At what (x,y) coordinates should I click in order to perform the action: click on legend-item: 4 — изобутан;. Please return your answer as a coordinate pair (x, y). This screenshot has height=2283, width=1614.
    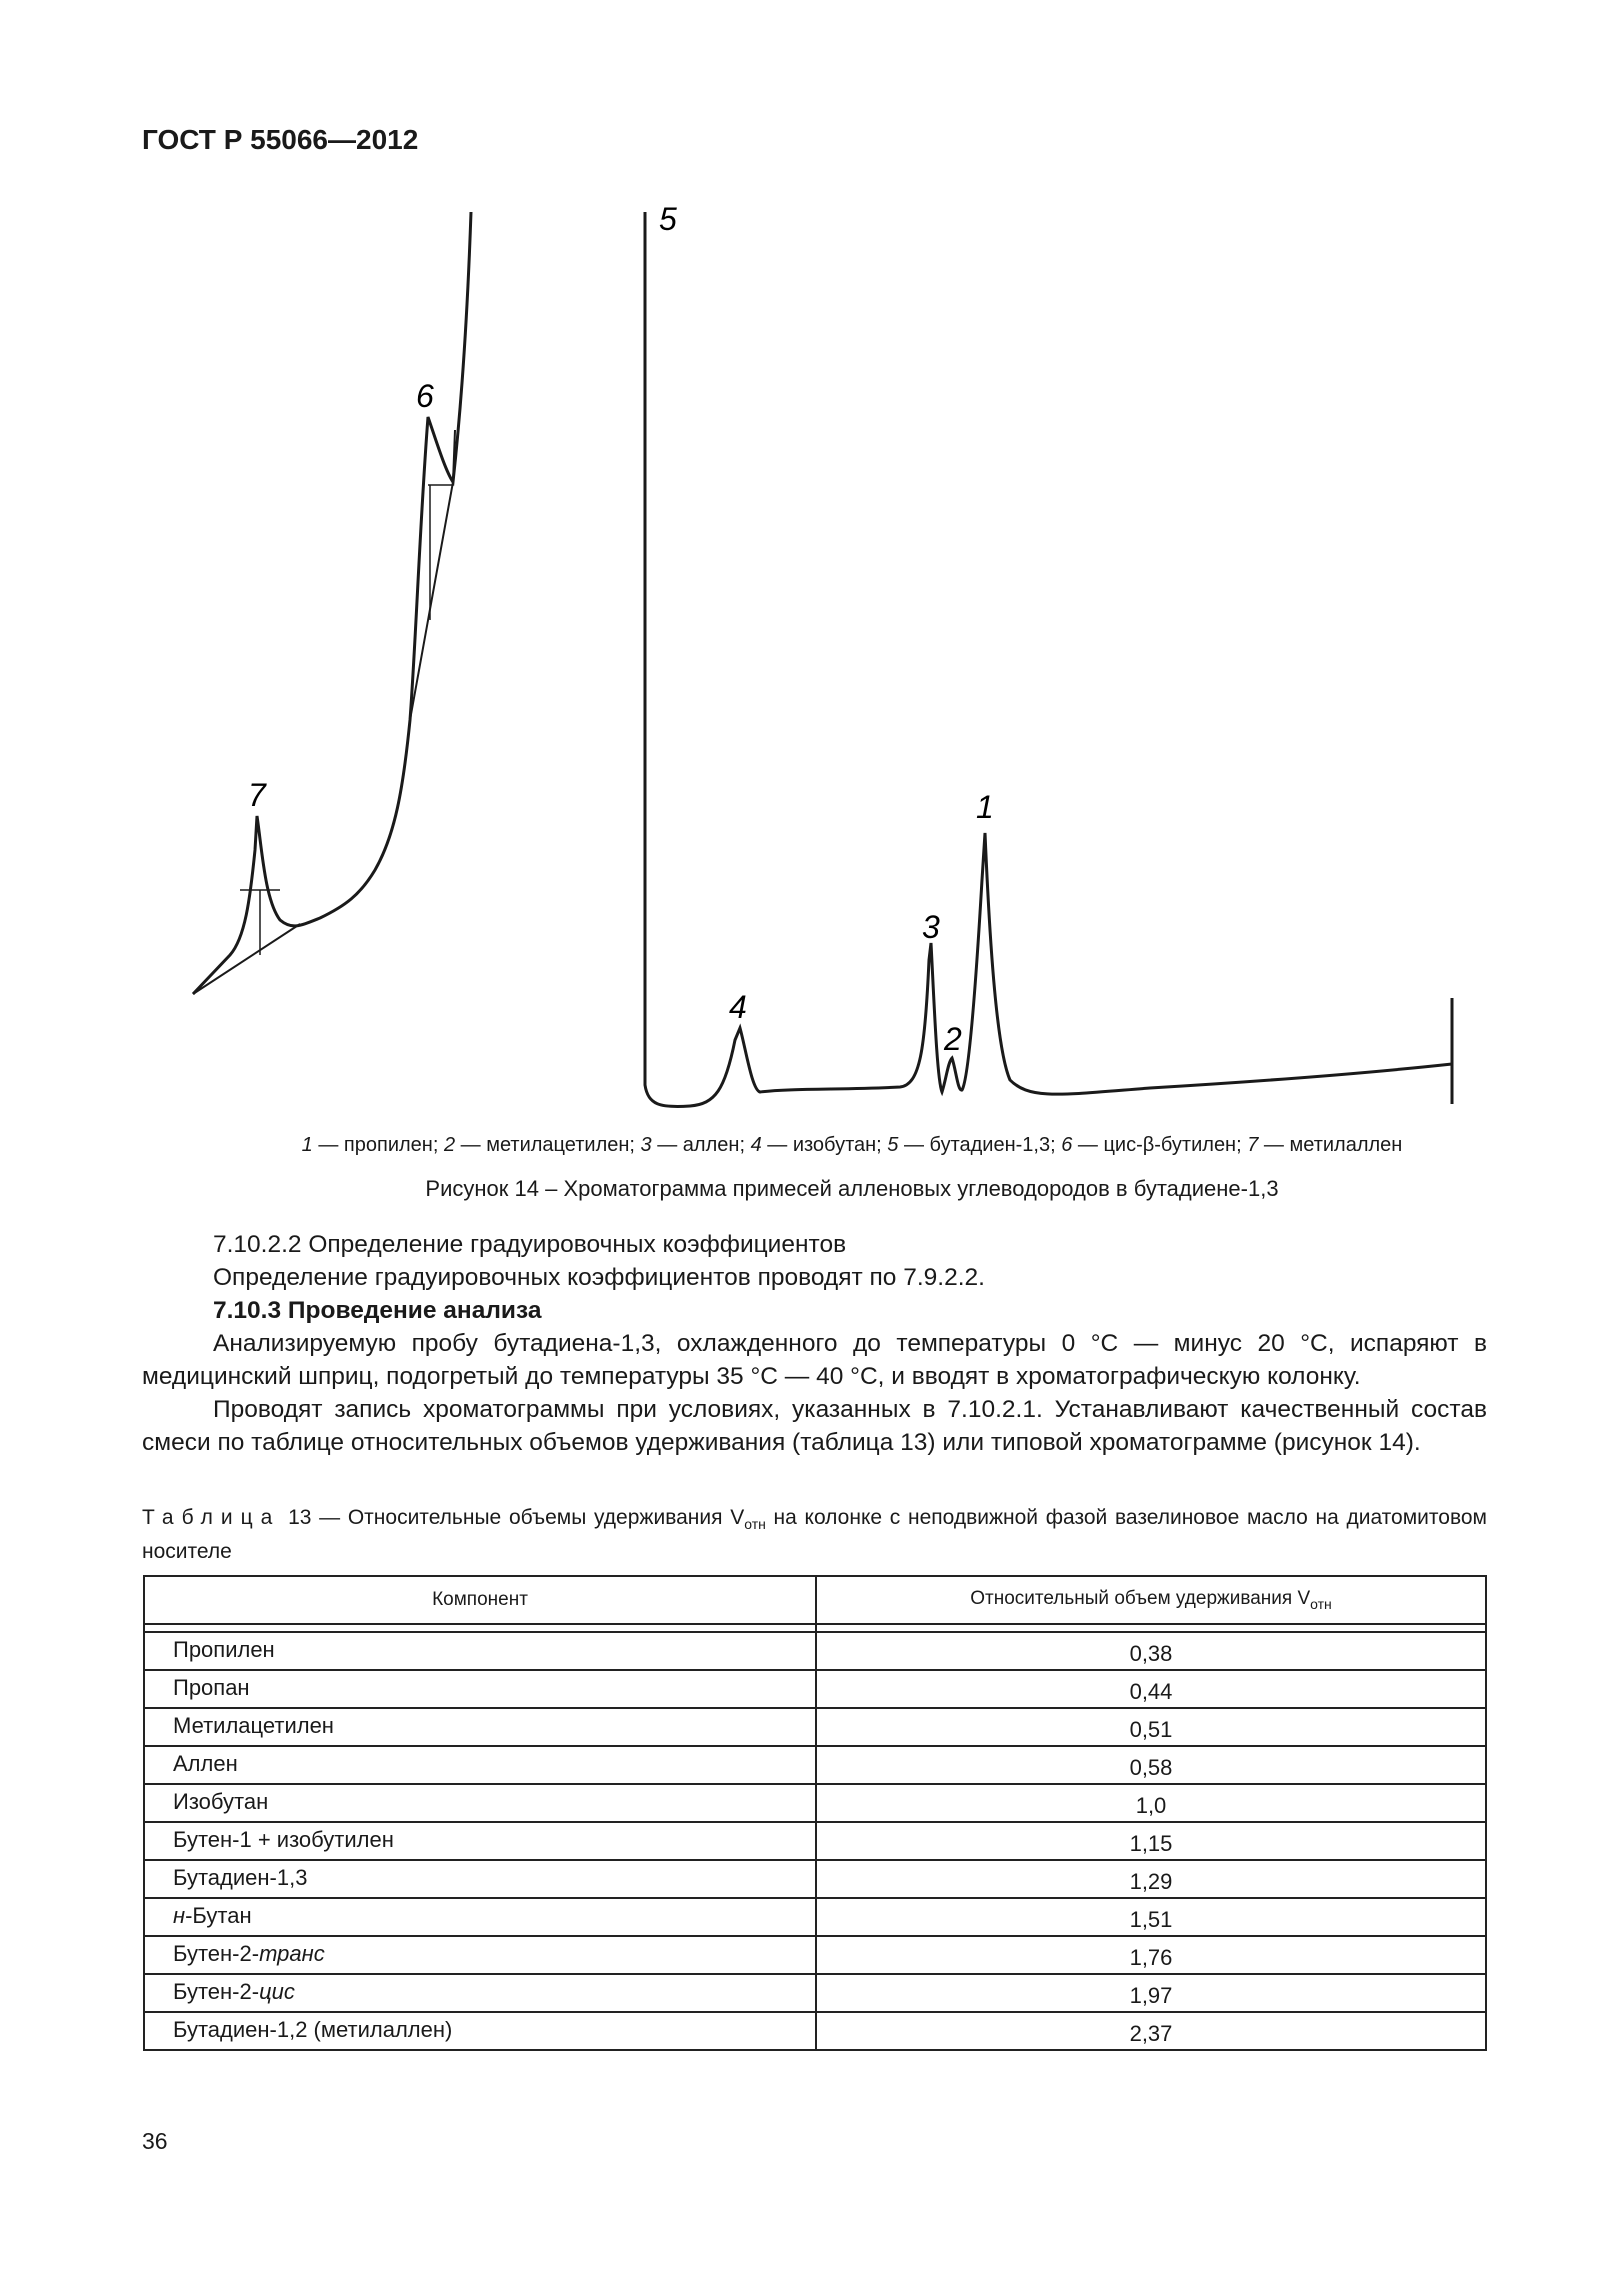
    Looking at the image, I should click on (819, 1145).